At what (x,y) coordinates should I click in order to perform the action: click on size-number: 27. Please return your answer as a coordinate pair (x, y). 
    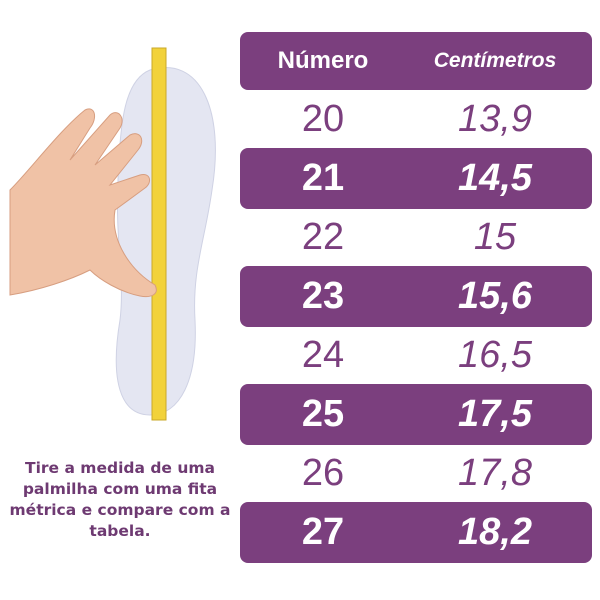
    Looking at the image, I should click on (323, 532).